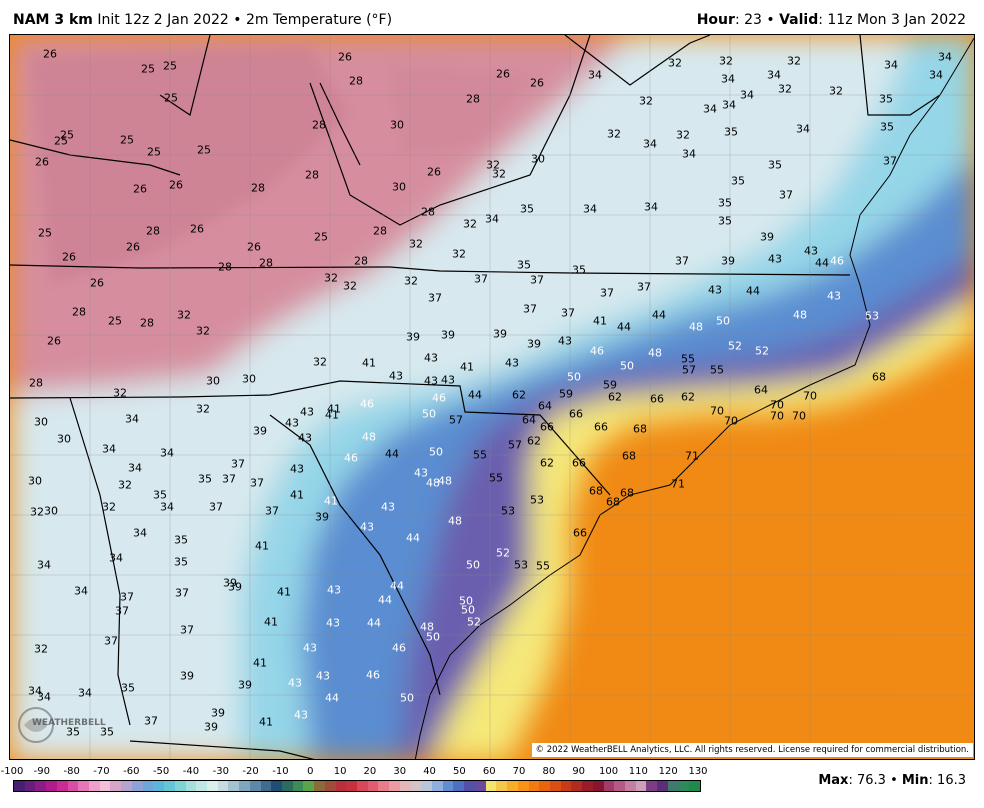  I want to click on legend-tick: 30, so click(400, 771).